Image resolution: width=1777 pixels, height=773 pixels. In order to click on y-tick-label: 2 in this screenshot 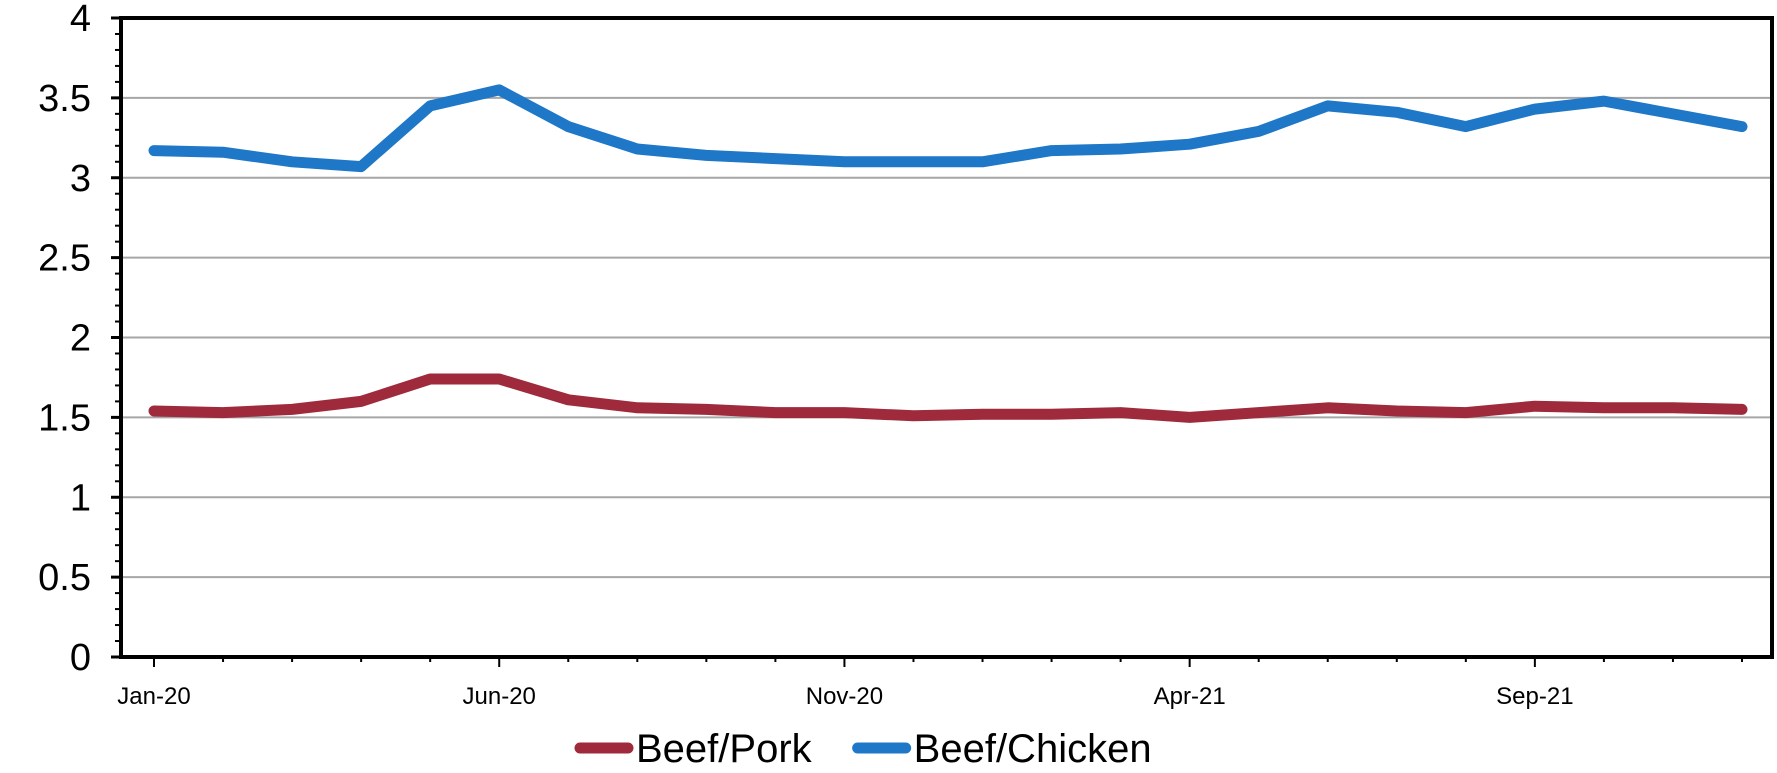, I will do `click(80, 339)`.